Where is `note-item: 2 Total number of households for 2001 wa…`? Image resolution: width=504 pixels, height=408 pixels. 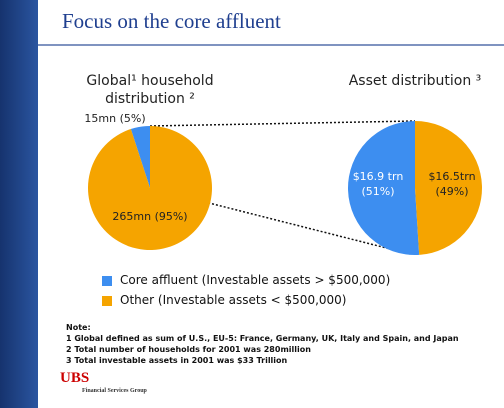
note-item: 2 Total number of households for 2001 wa… is located at coordinates (188, 349).